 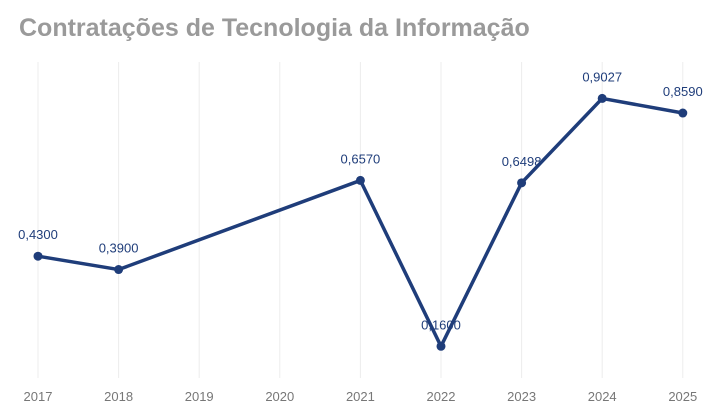 What do you see at coordinates (602, 396) in the screenshot?
I see `x-tick-label-2024: 2024` at bounding box center [602, 396].